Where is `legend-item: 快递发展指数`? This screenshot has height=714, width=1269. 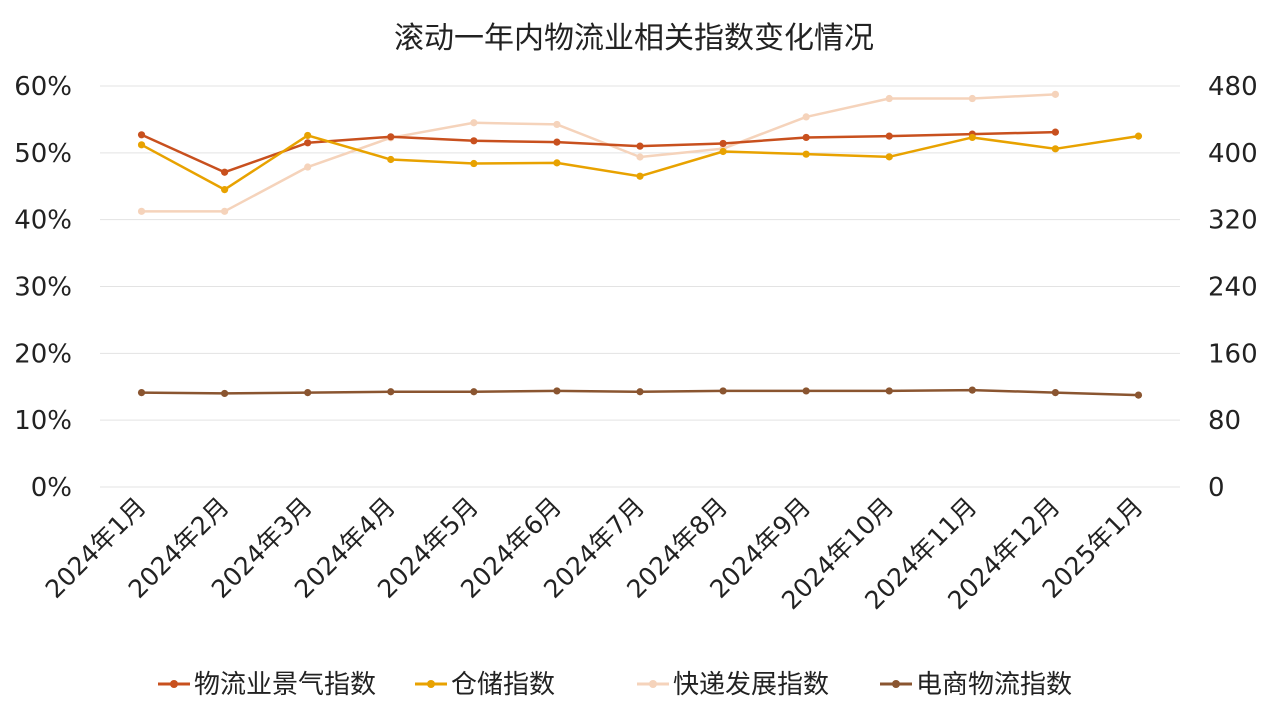 legend-item: 快递发展指数 is located at coordinates (733, 685).